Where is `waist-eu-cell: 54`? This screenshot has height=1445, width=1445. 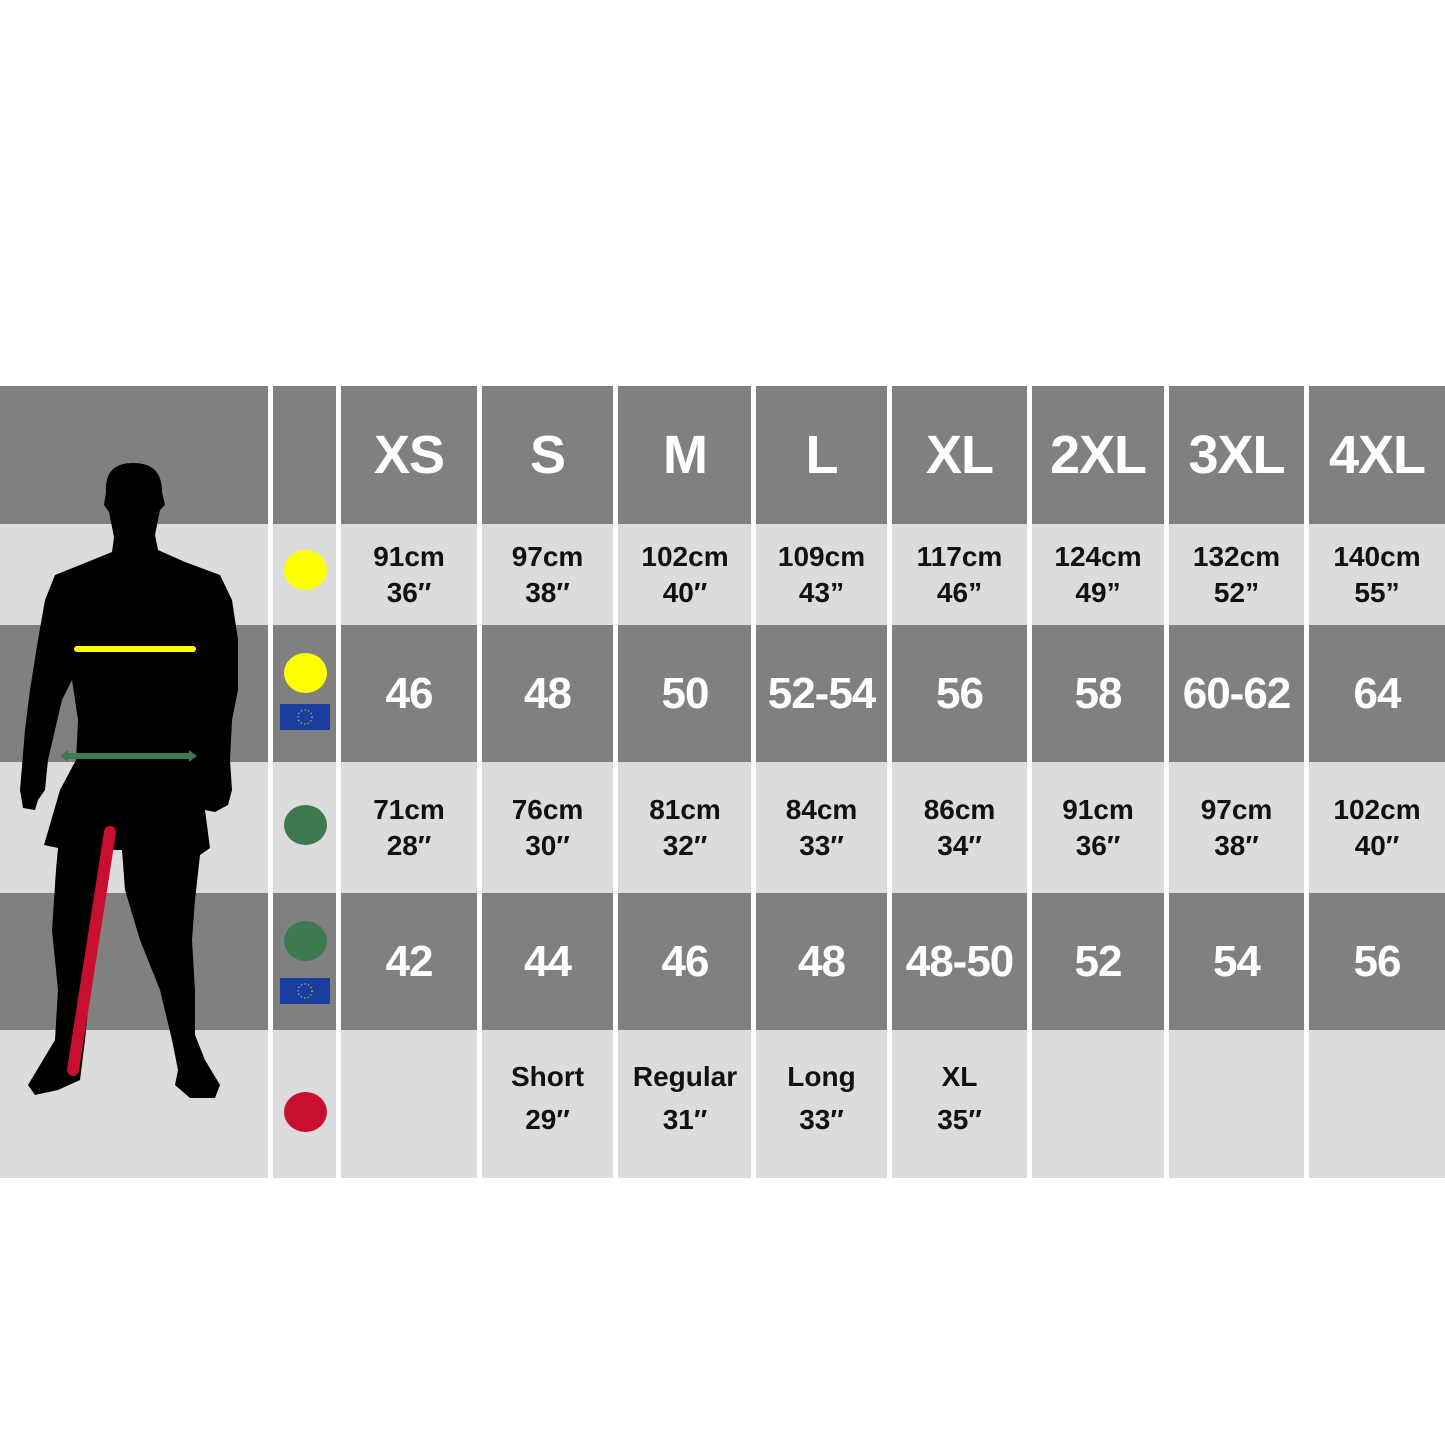 waist-eu-cell: 54 is located at coordinates (1237, 961).